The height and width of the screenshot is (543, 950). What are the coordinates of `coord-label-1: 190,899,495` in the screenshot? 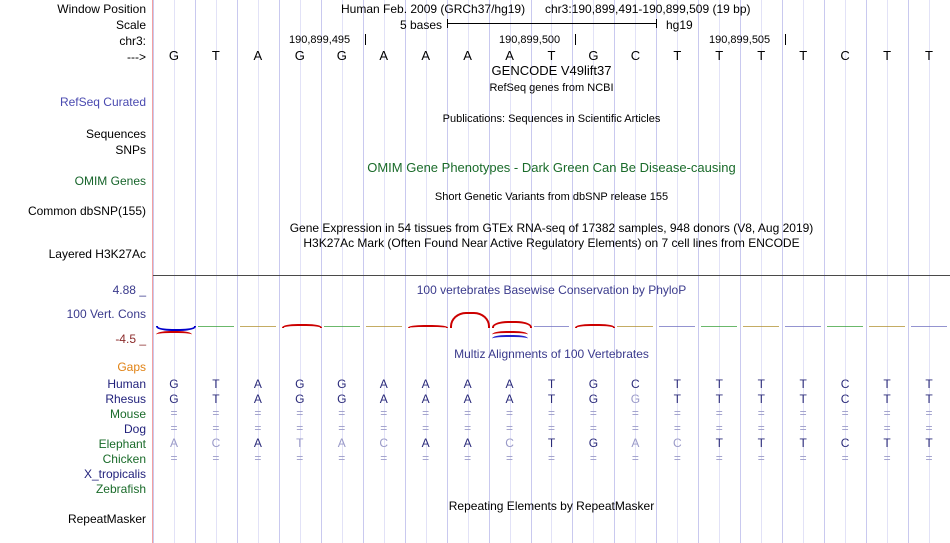 It's located at (320, 40).